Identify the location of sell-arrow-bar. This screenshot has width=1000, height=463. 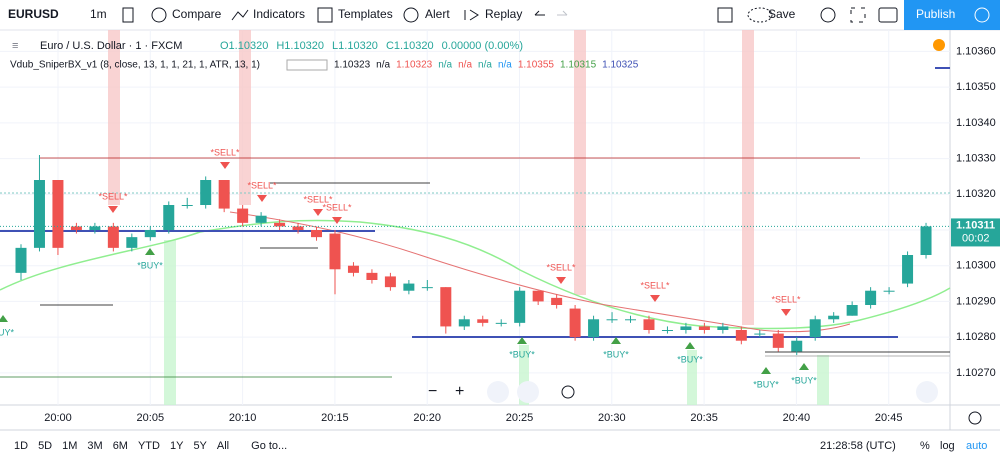
(580, 162).